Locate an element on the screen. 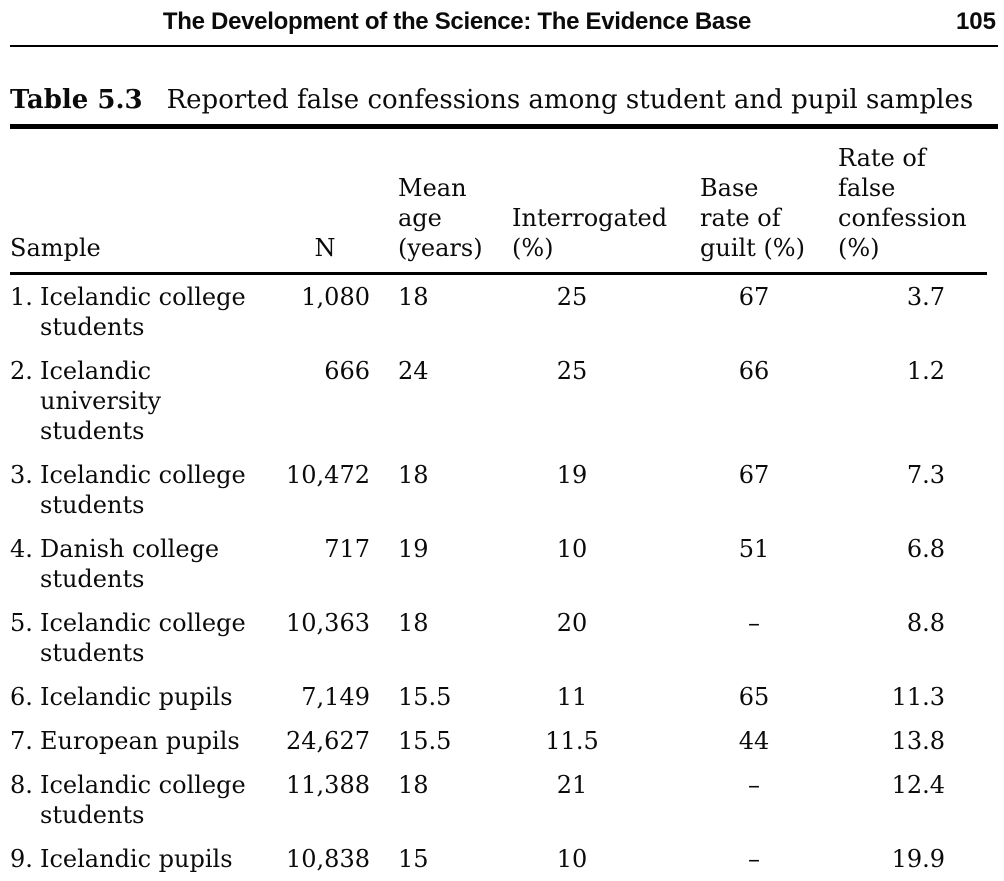  sample-cell: 5.Icelandic college students is located at coordinates (145, 638).